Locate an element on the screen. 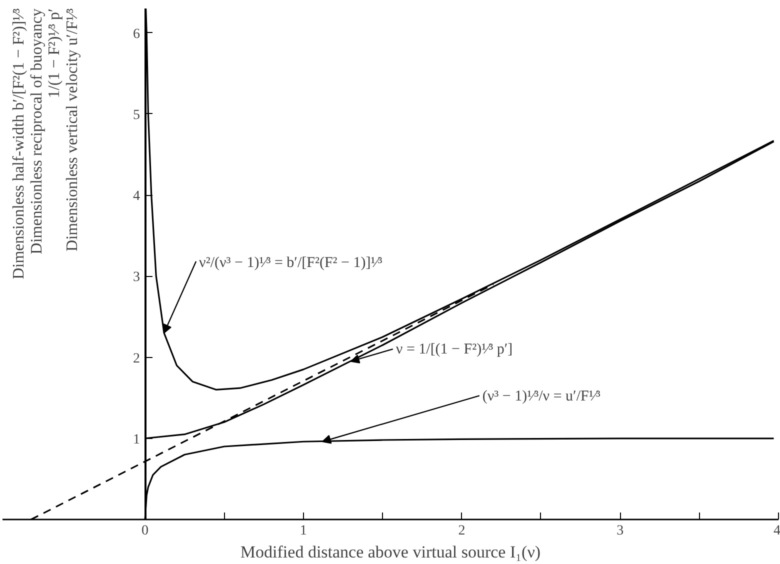  y-tick-label: 5 is located at coordinates (136, 115).